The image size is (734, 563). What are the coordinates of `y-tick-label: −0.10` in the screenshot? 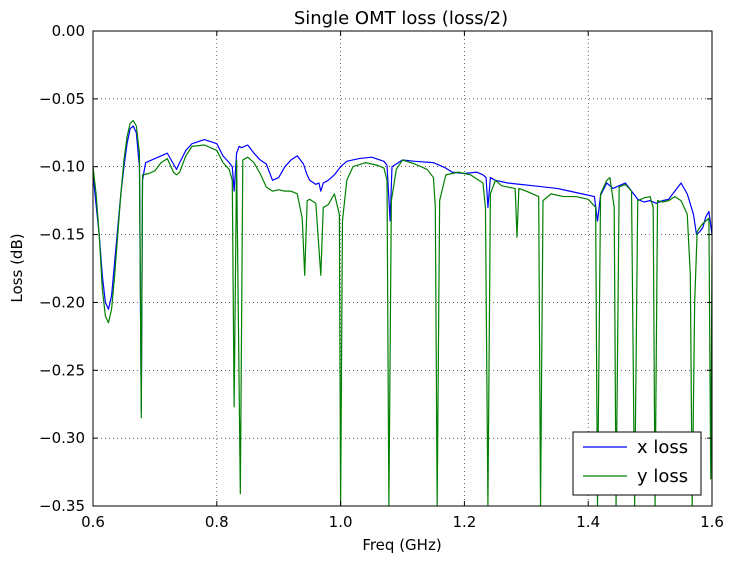 It's located at (62, 167).